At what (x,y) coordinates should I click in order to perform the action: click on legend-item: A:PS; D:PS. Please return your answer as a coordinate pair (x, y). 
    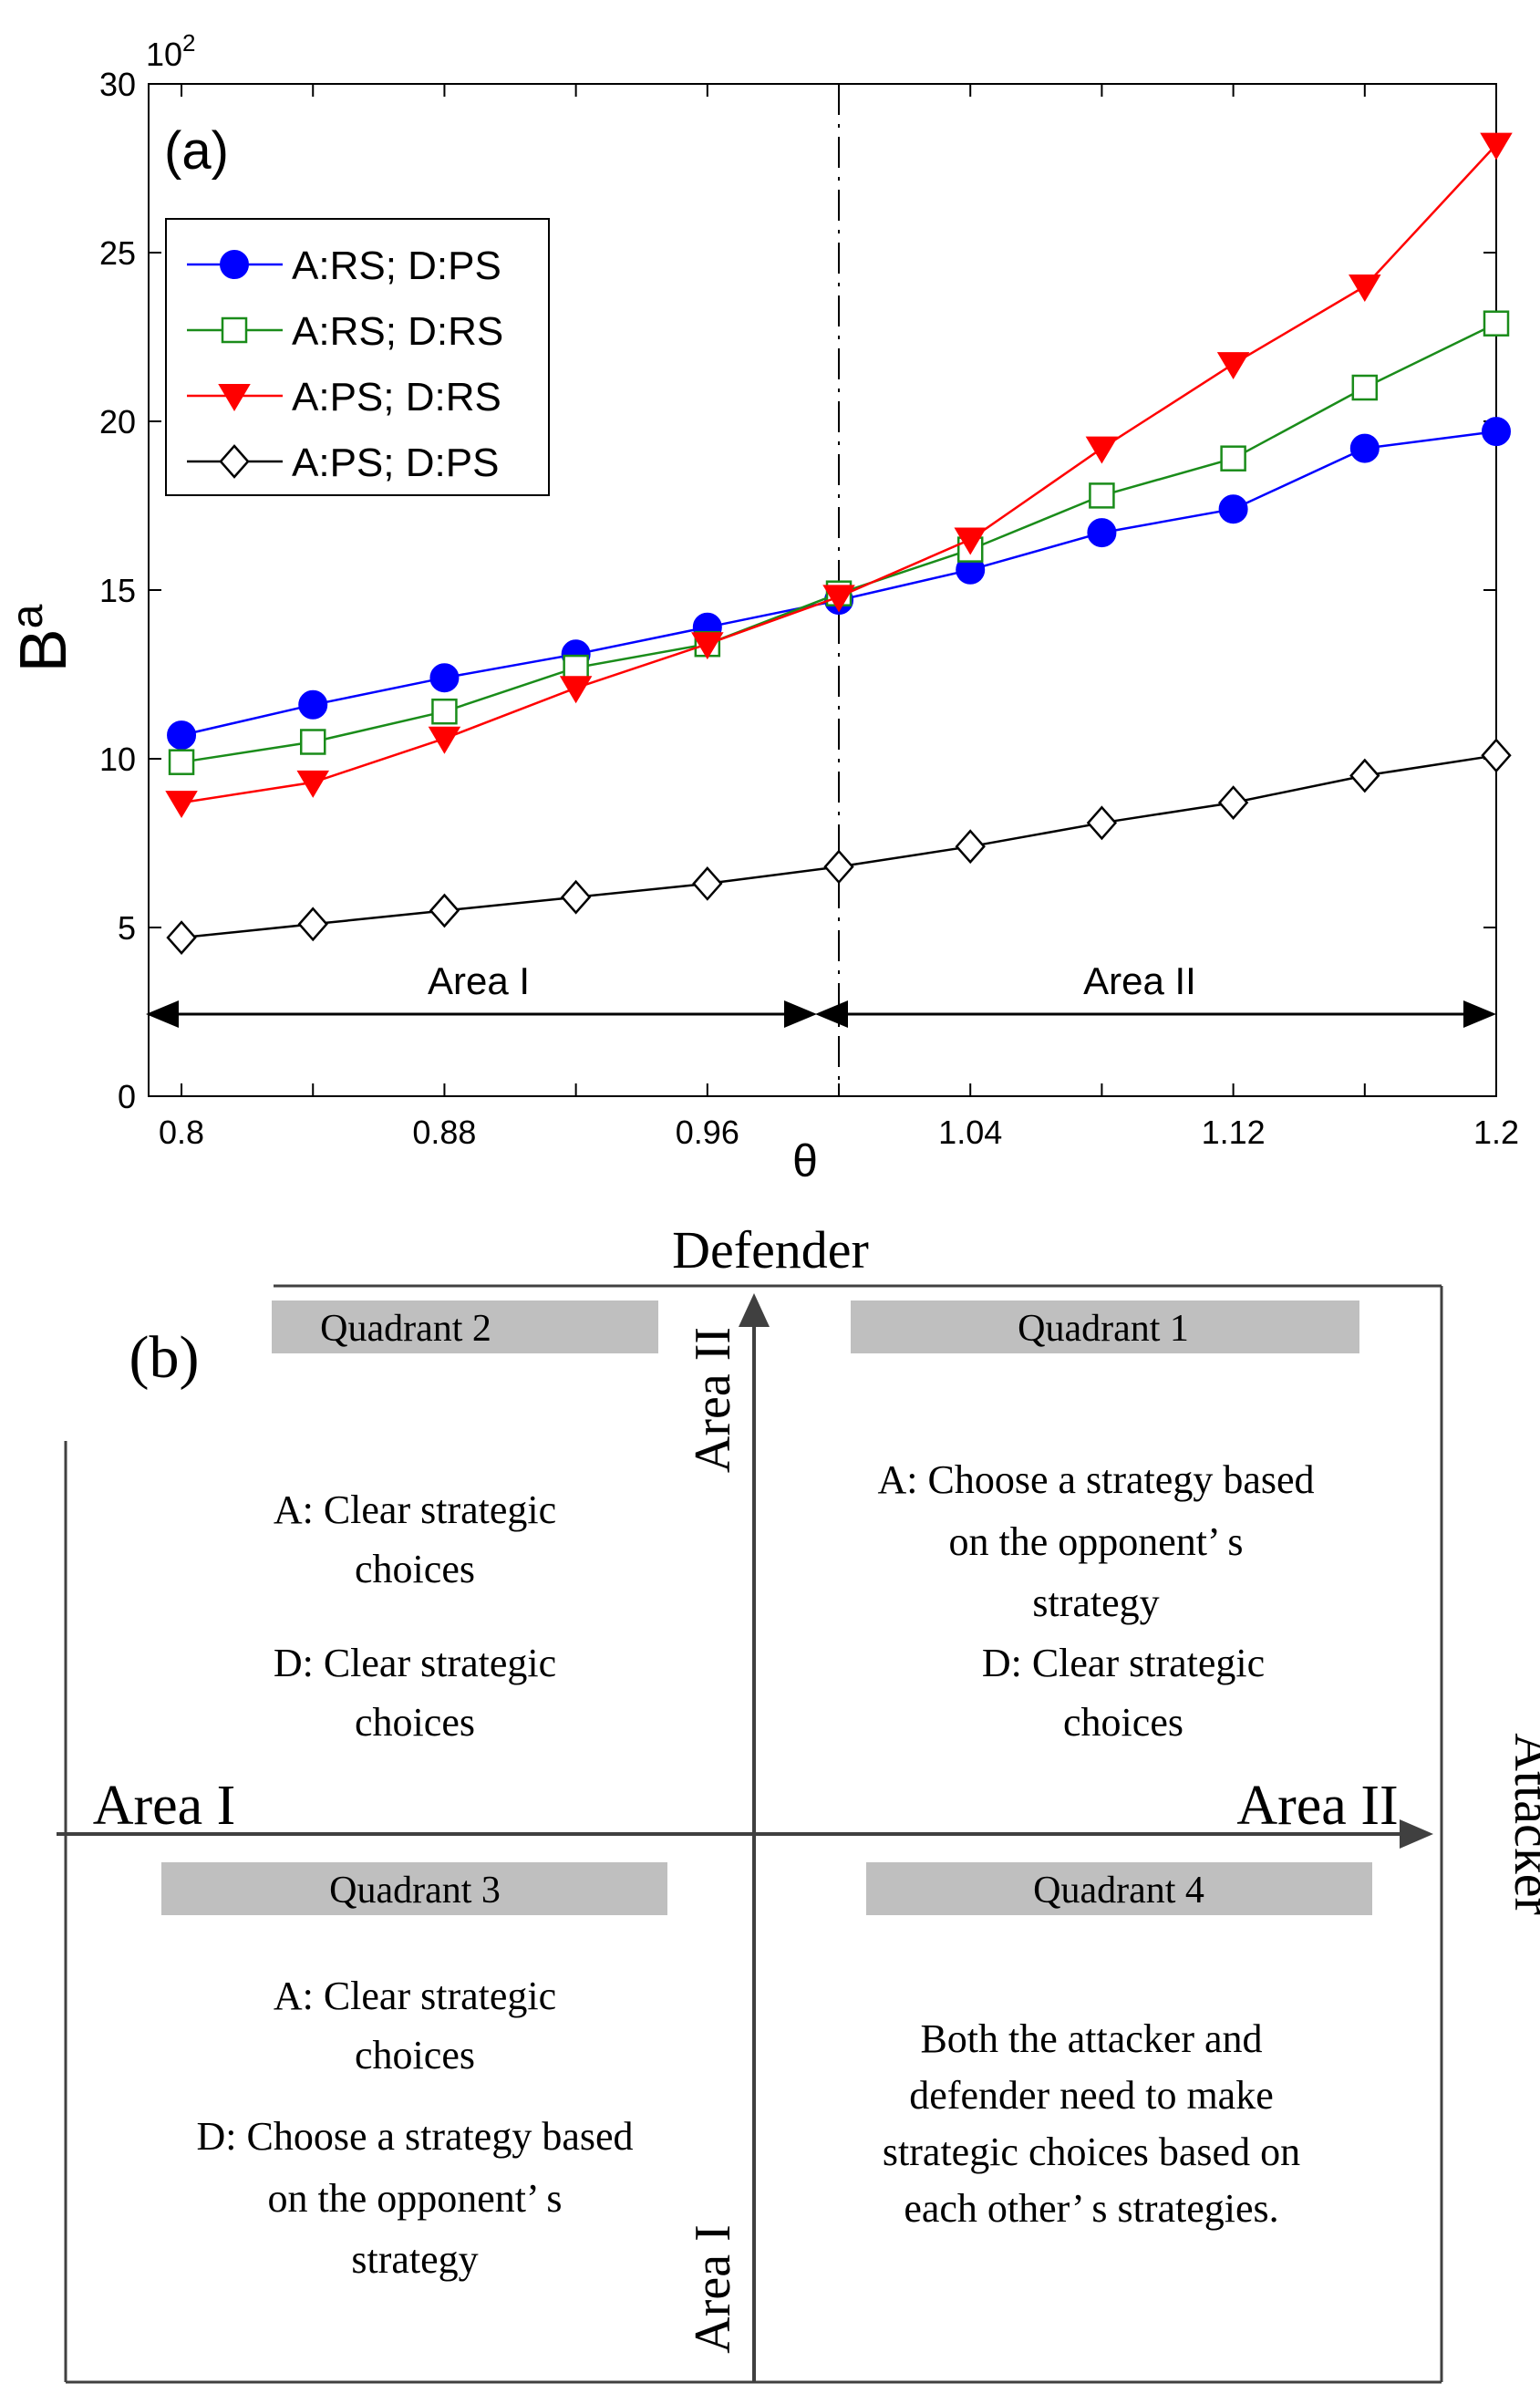
    Looking at the image, I should click on (343, 462).